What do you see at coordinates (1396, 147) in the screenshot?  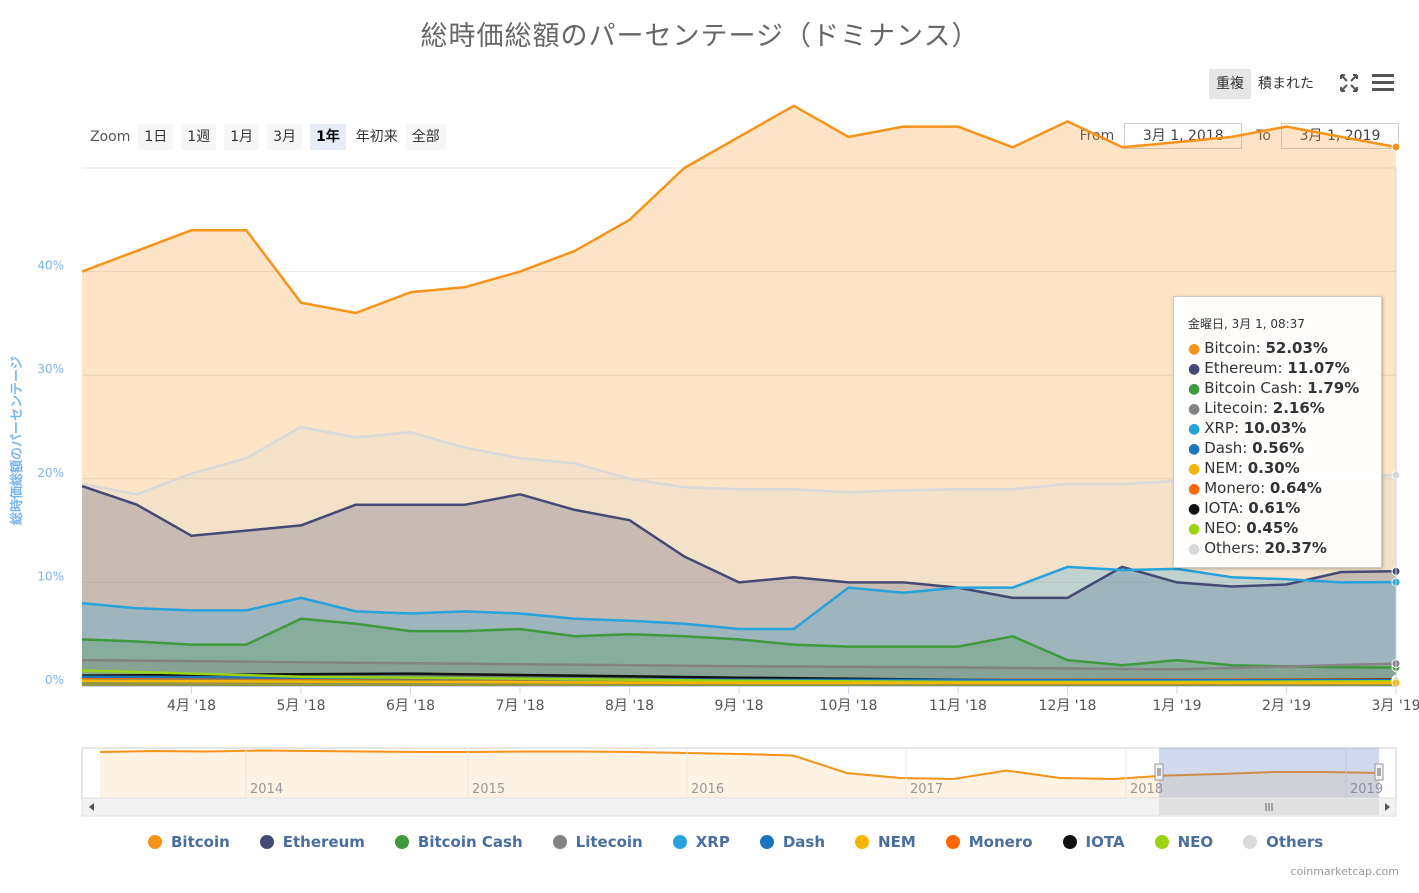 I see `series-marker-bitcoin` at bounding box center [1396, 147].